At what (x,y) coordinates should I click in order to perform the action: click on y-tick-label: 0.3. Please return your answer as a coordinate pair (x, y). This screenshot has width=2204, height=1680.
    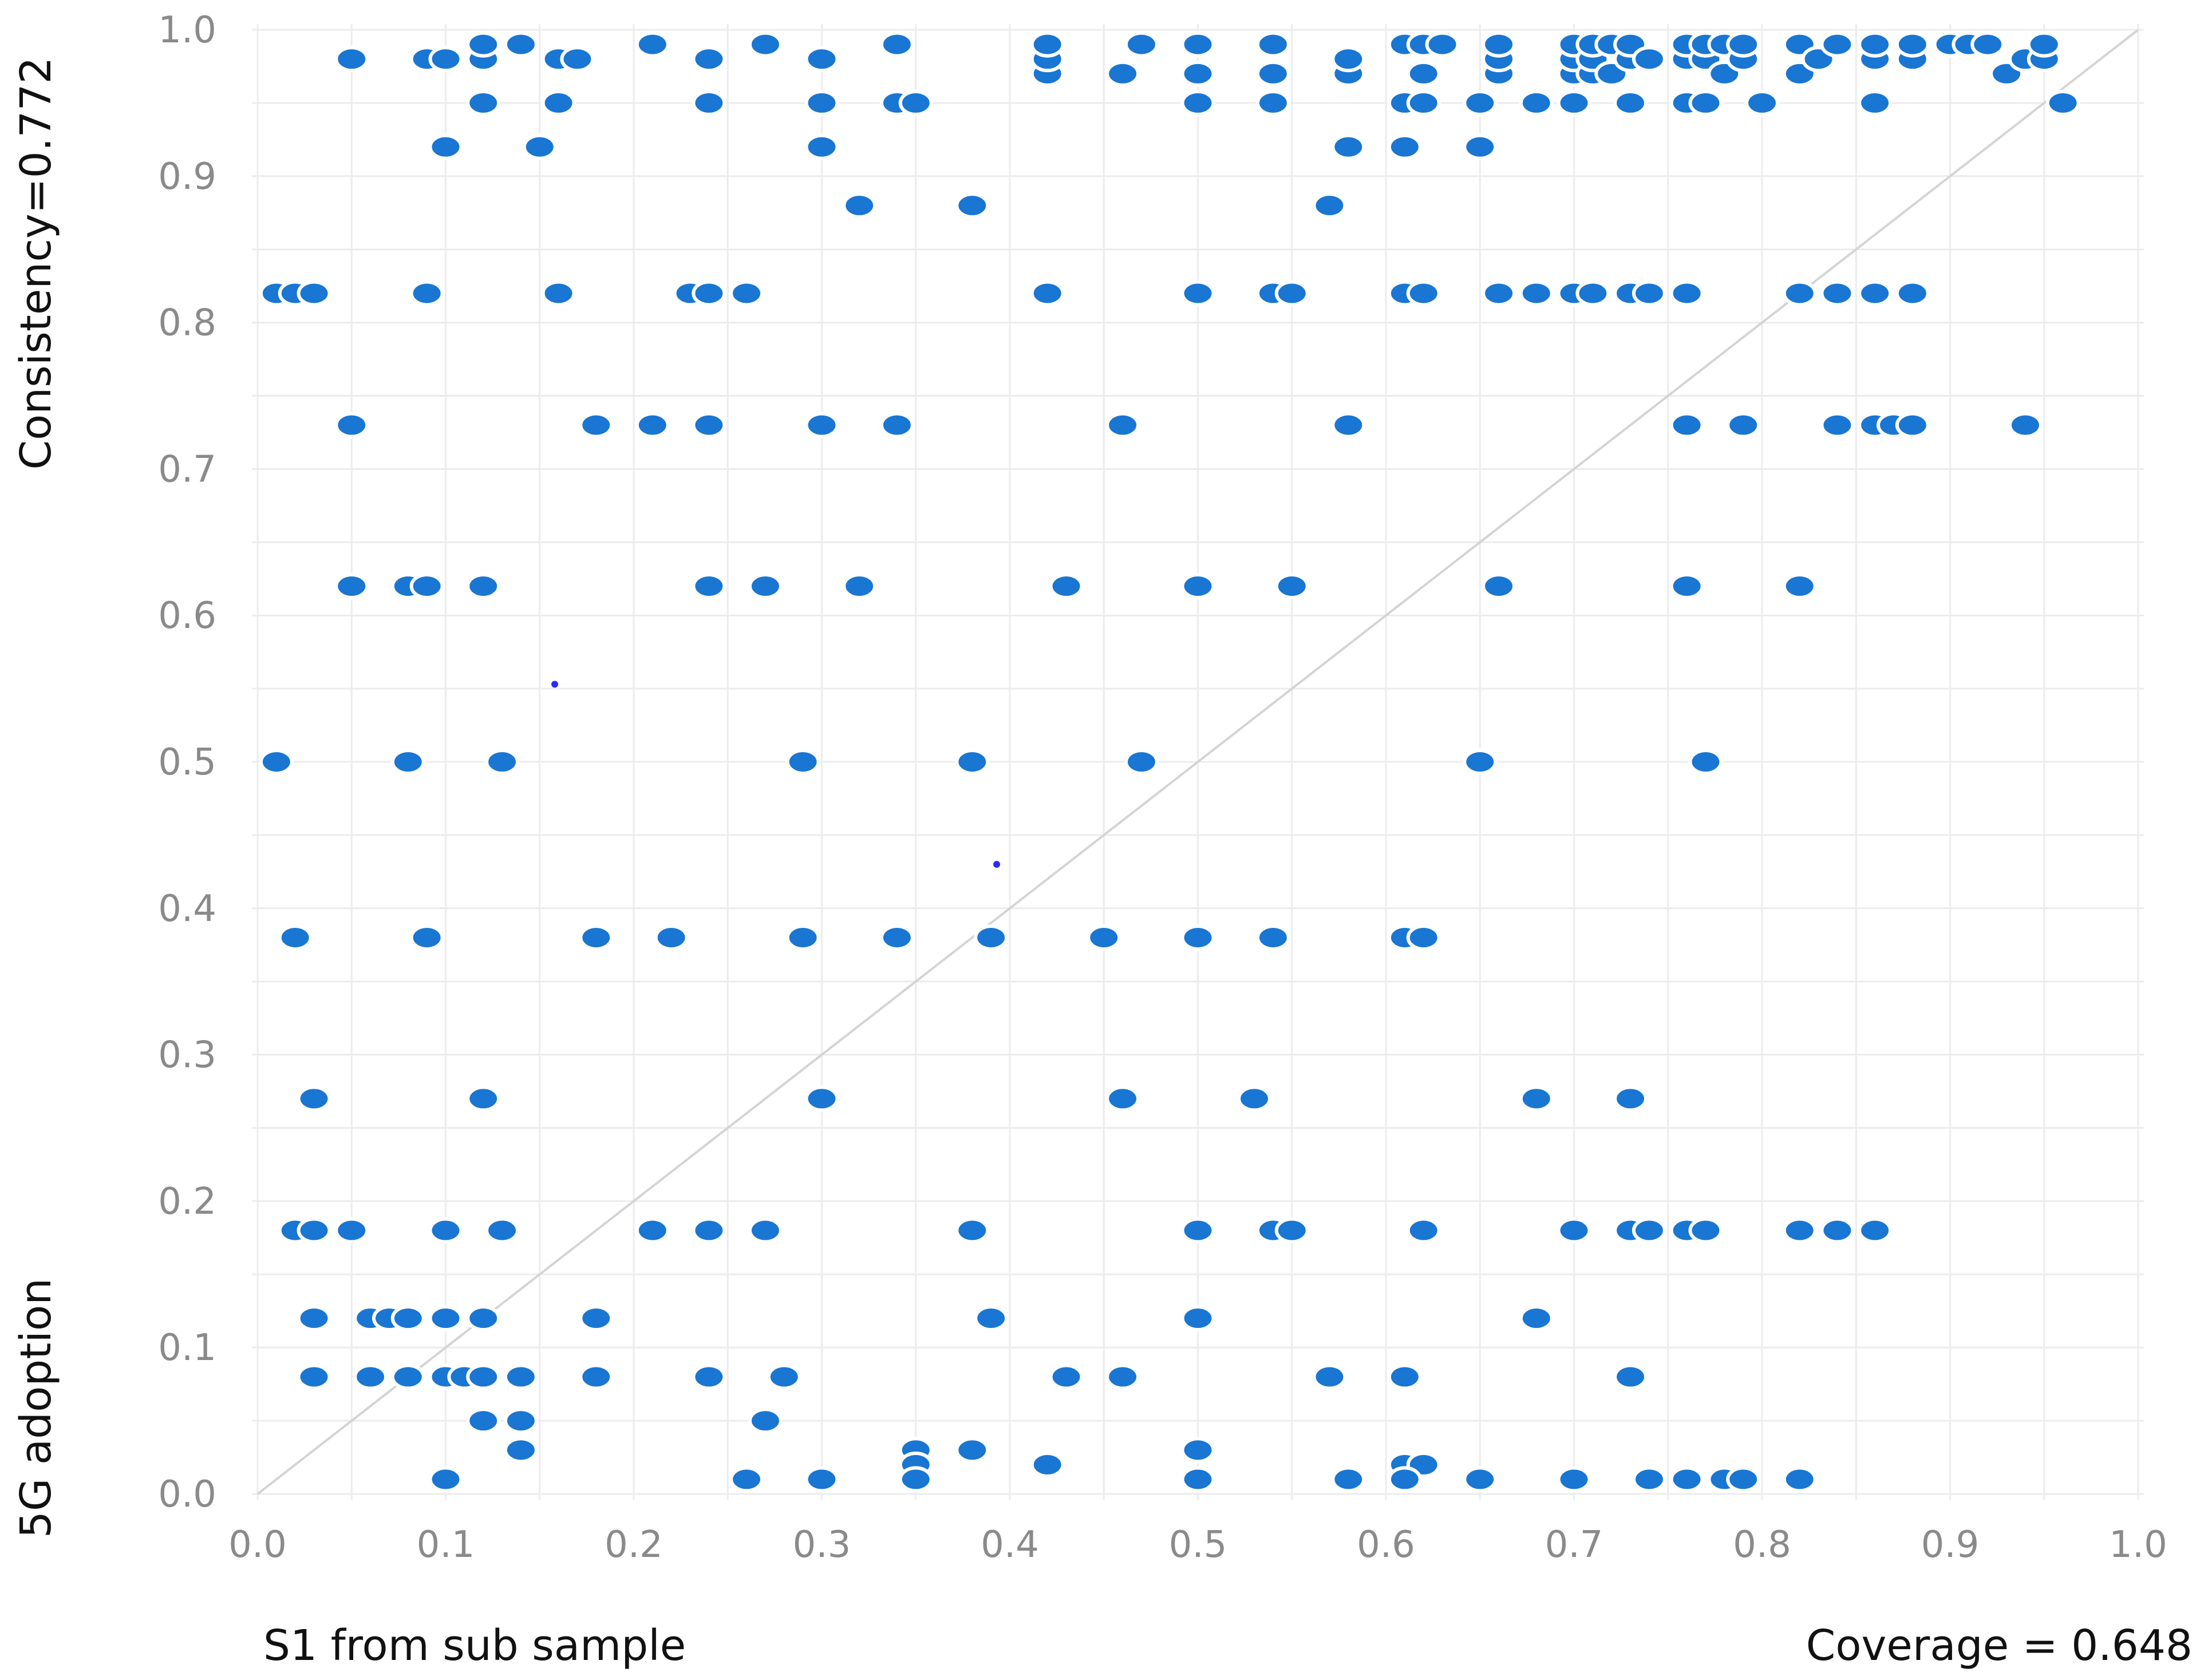
    Looking at the image, I should click on (187, 1055).